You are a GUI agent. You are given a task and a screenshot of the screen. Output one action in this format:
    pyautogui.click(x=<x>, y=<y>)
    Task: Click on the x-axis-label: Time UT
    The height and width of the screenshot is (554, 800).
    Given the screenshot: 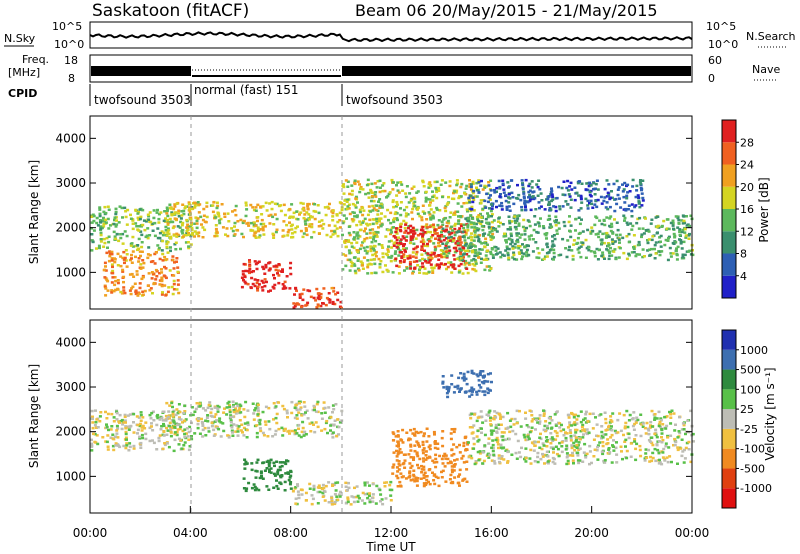 What is the action you would take?
    pyautogui.click(x=390, y=547)
    